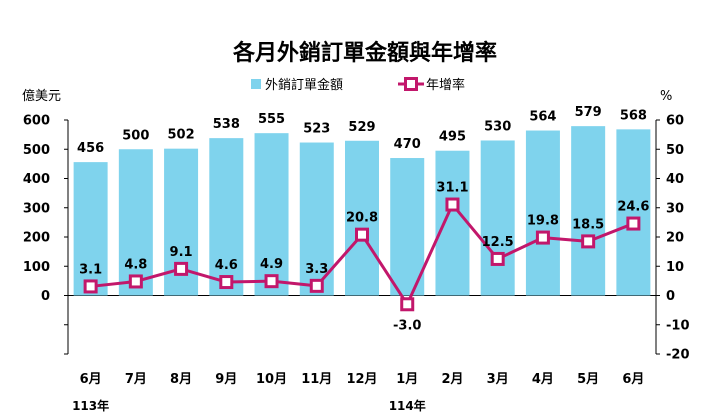 The image size is (711, 419). I want to click on bar-value-label: 530, so click(497, 126).